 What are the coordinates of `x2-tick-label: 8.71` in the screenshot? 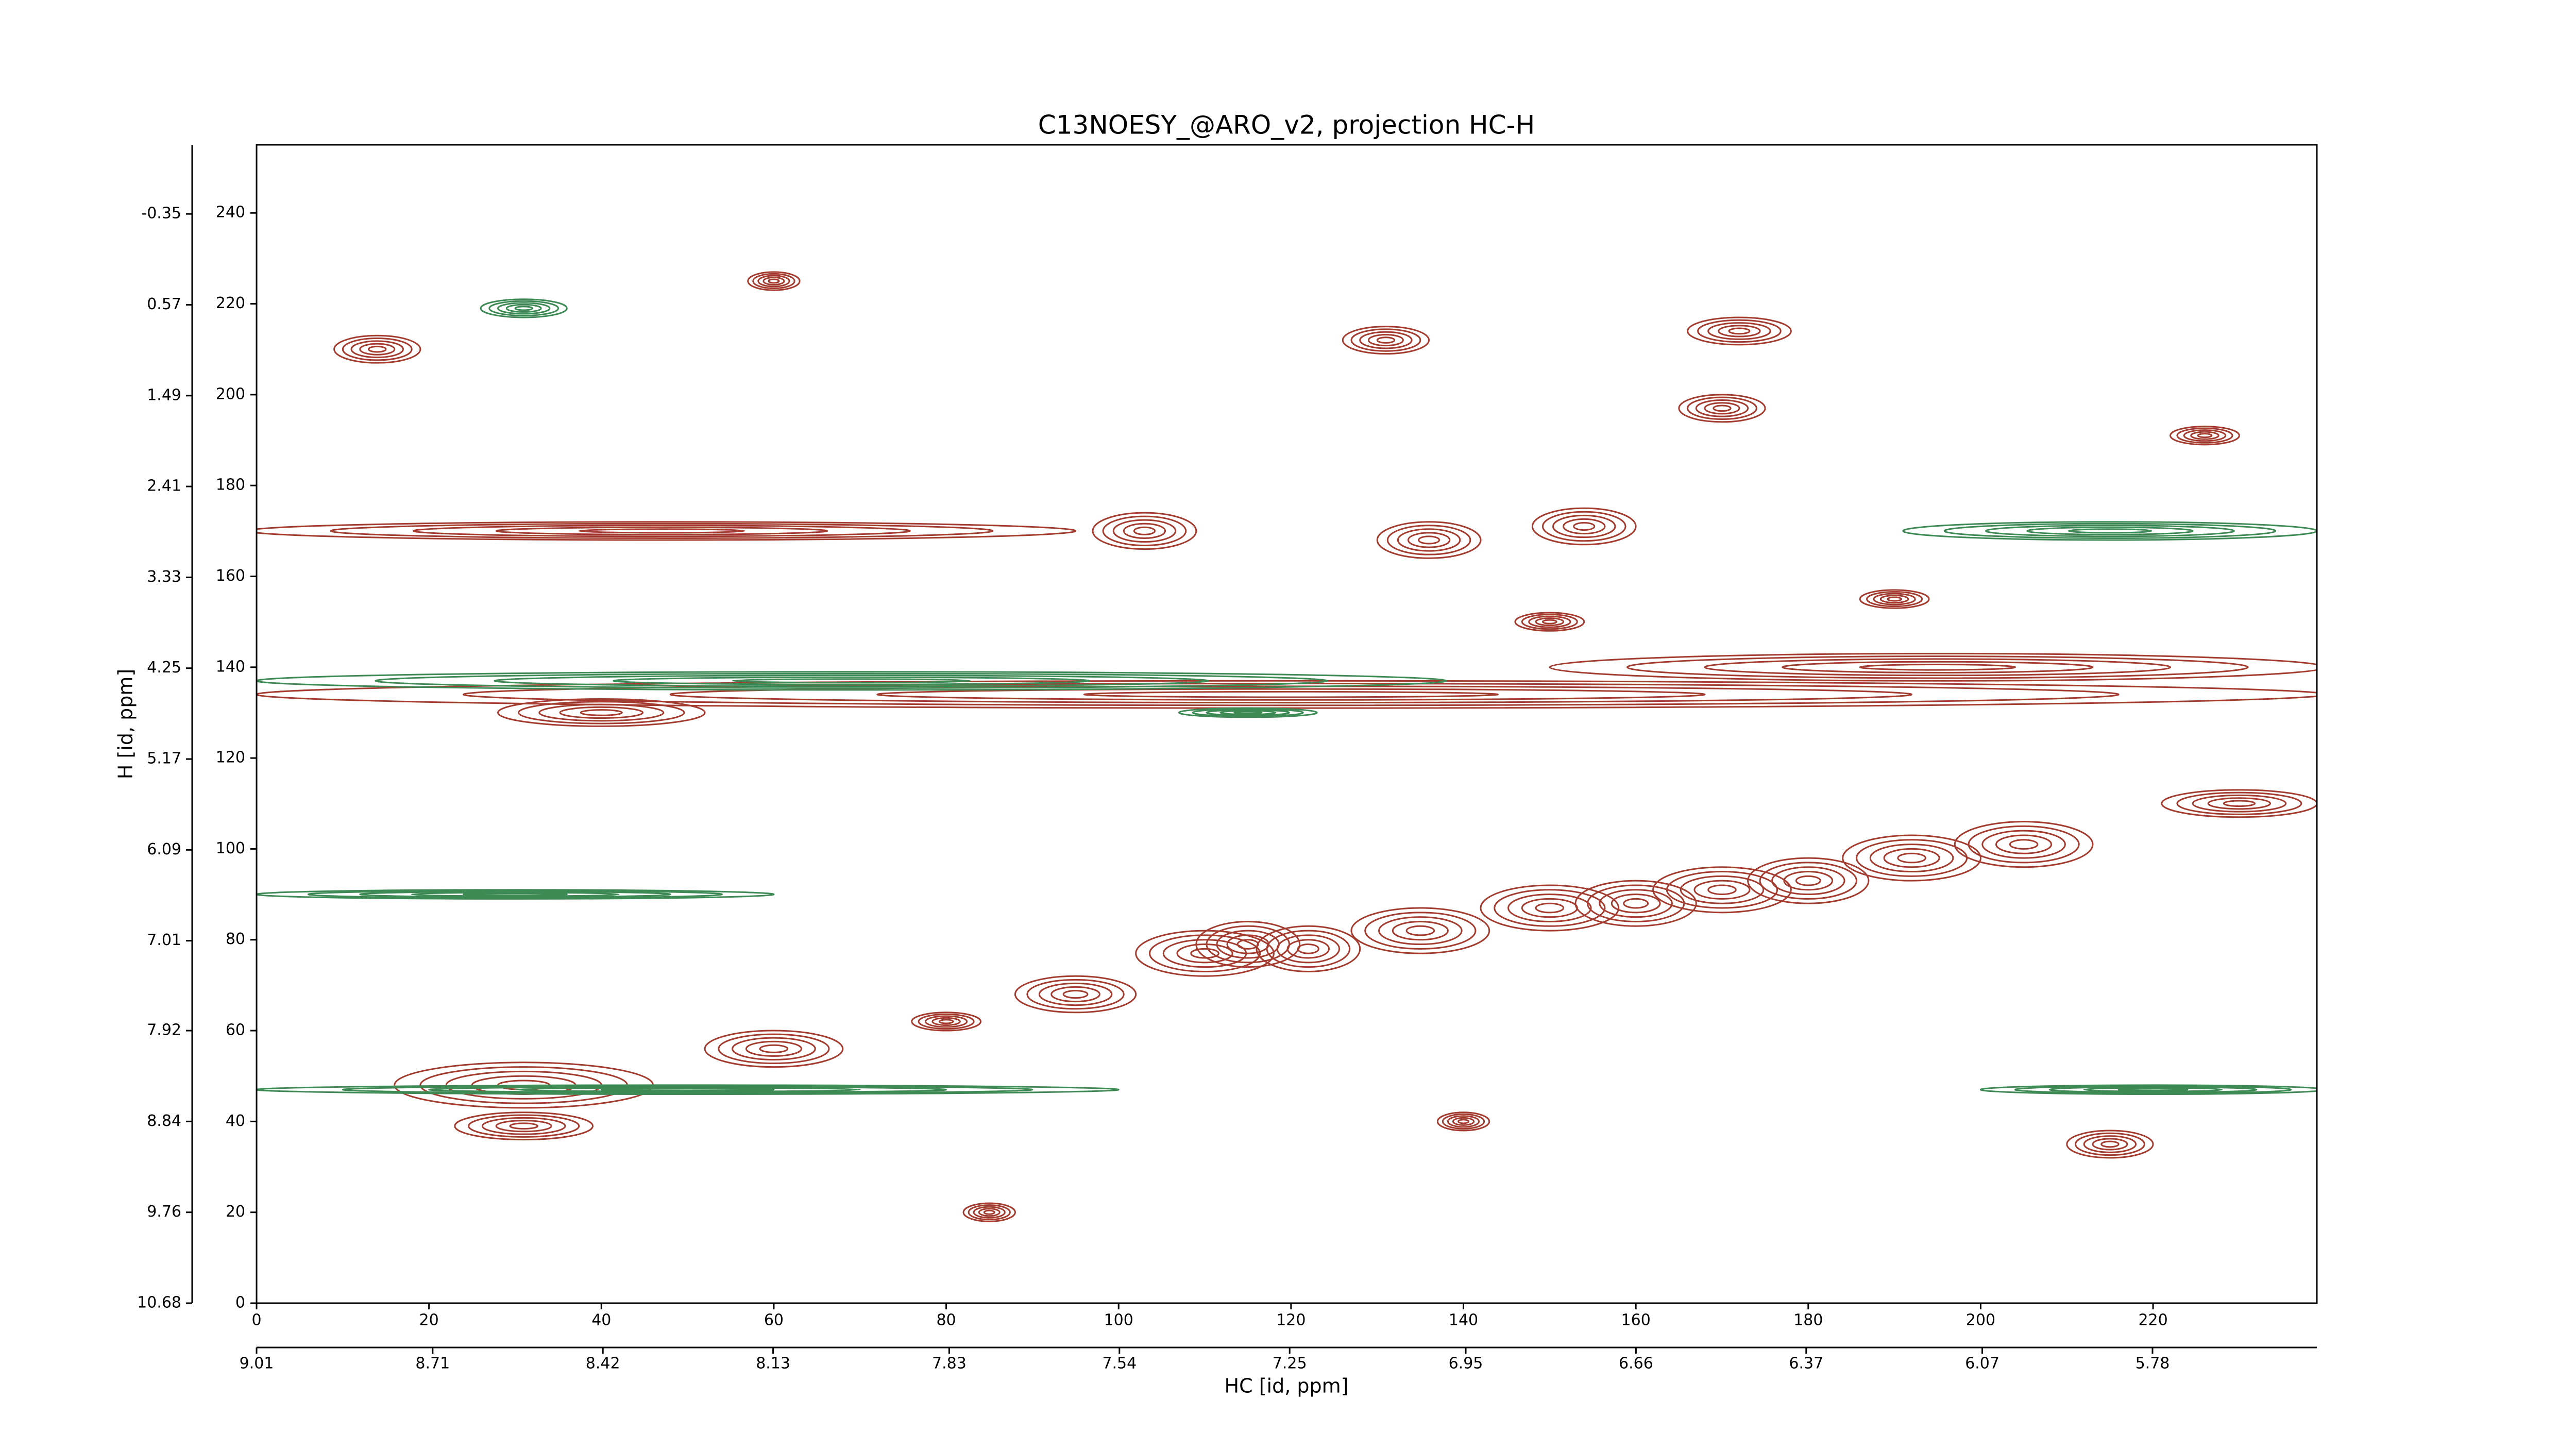 It's located at (433, 1364).